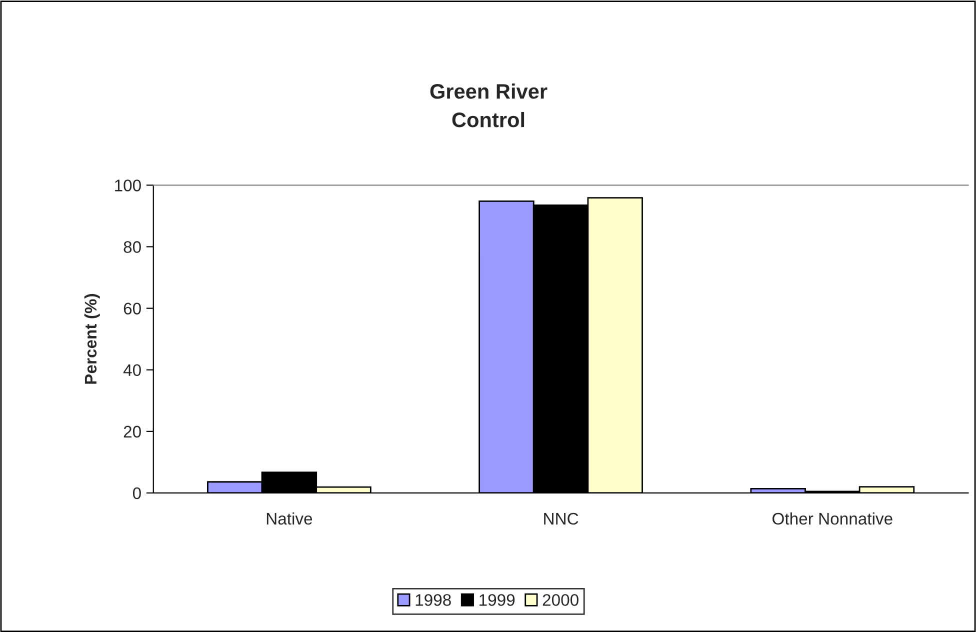  Describe the element at coordinates (832, 518) in the screenshot. I see `x-tick-label: Other Nonnative` at that location.